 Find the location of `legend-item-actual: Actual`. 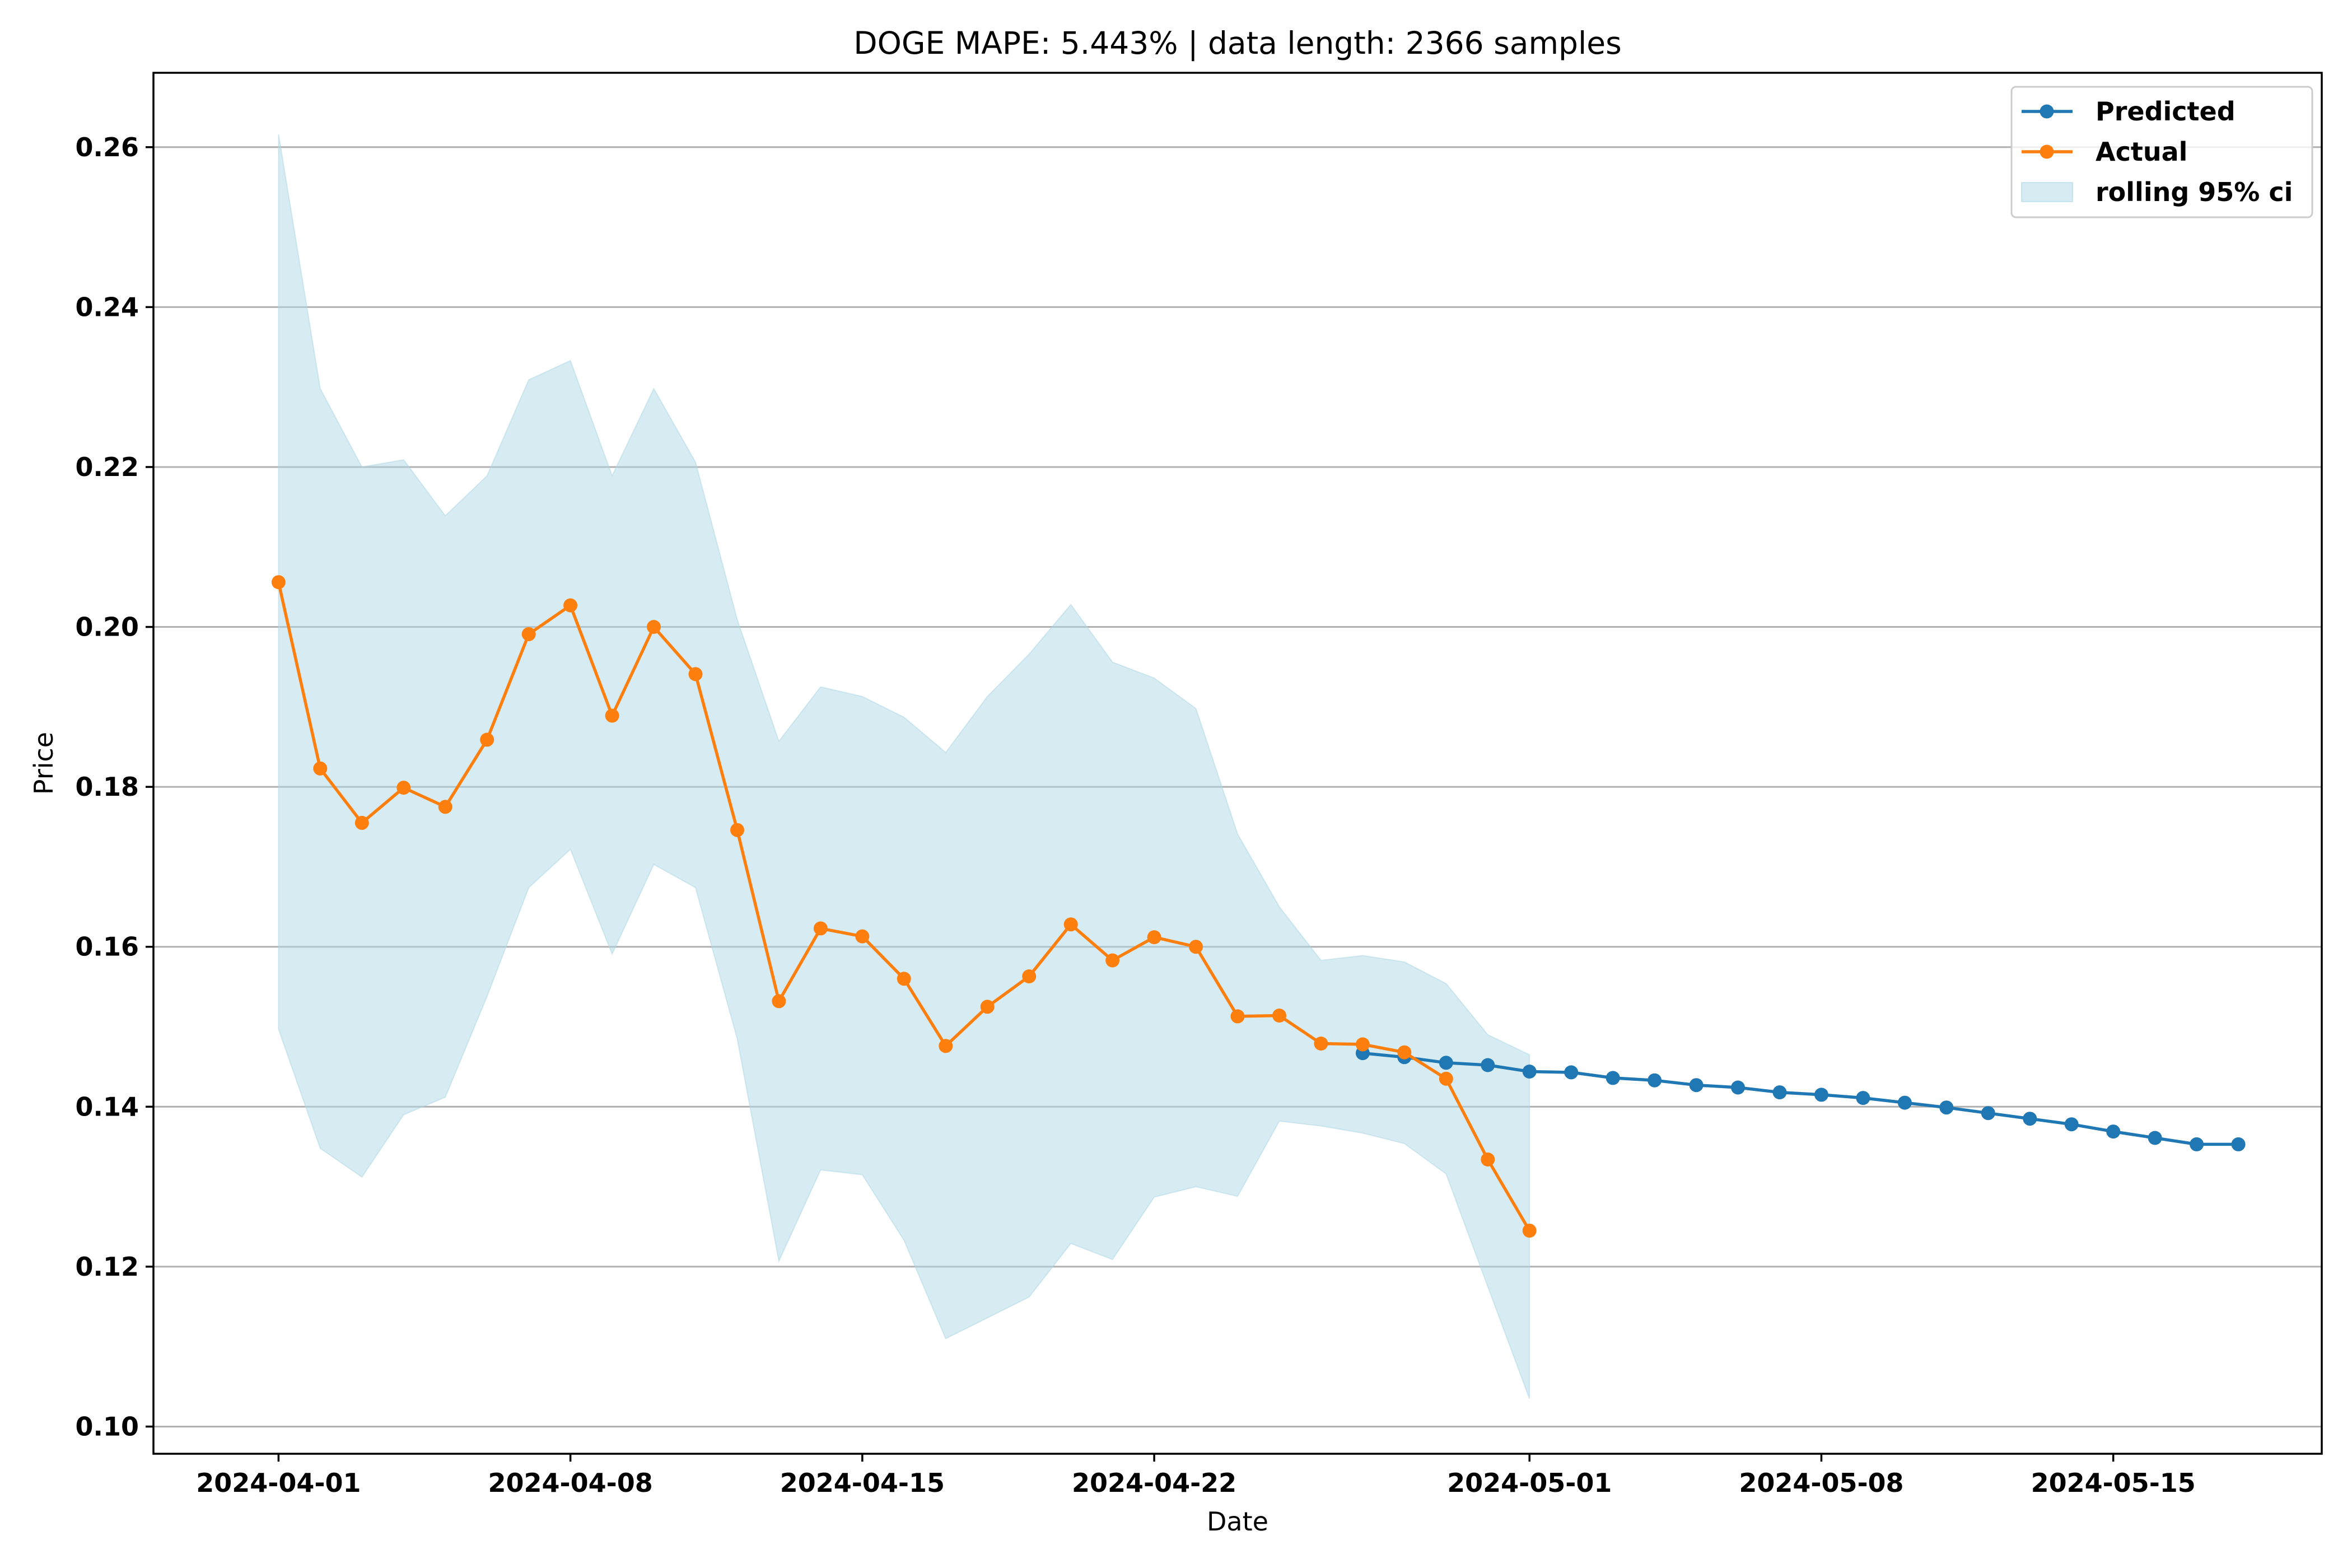

legend-item-actual: Actual is located at coordinates (2105, 152).